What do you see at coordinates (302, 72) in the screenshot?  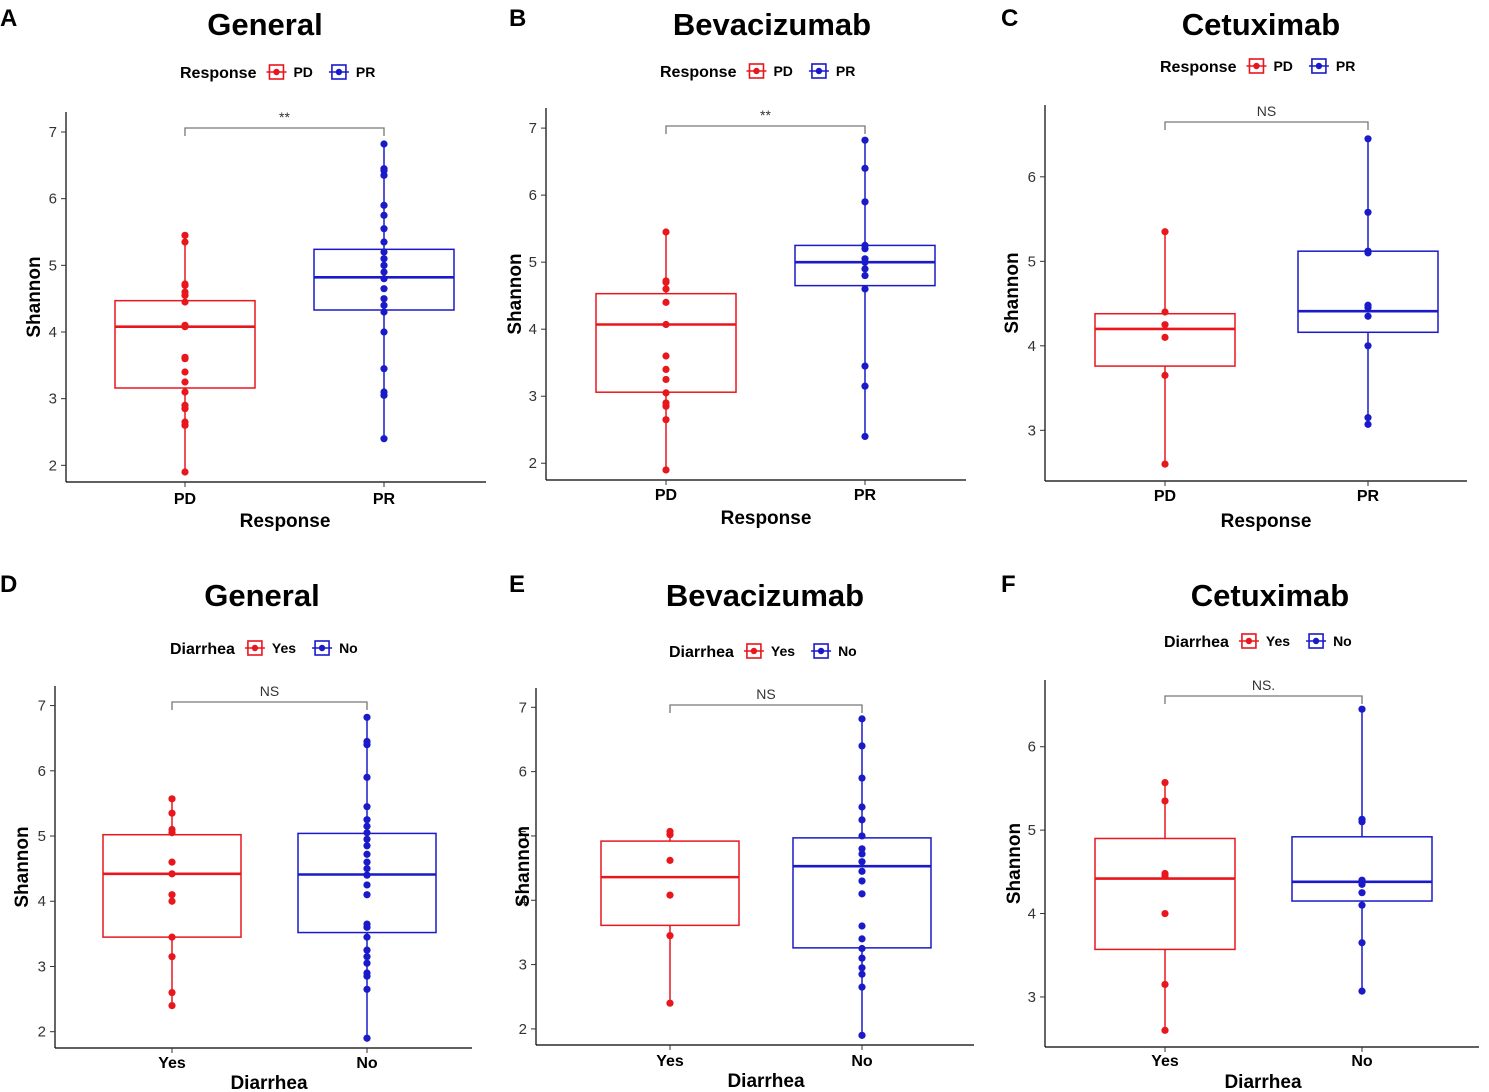 I see `legend-label: PD` at bounding box center [302, 72].